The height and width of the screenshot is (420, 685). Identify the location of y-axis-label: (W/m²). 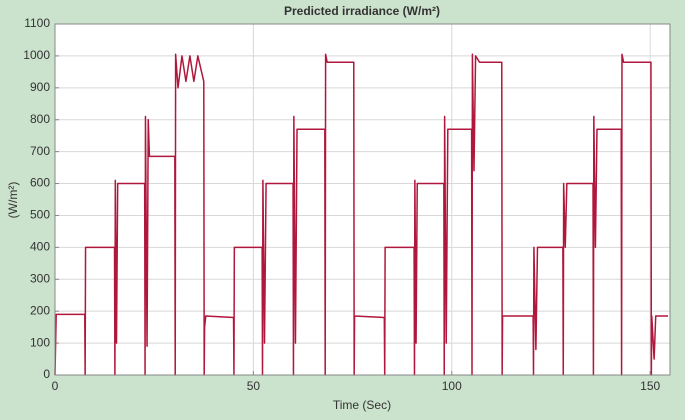
(13, 200).